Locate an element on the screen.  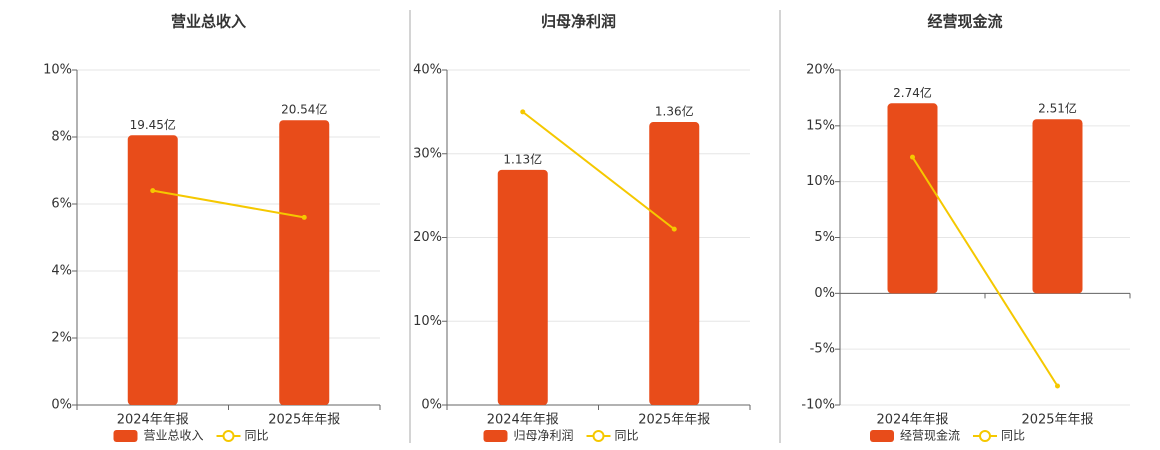
y-tick-label: -5% is located at coordinates (822, 349).